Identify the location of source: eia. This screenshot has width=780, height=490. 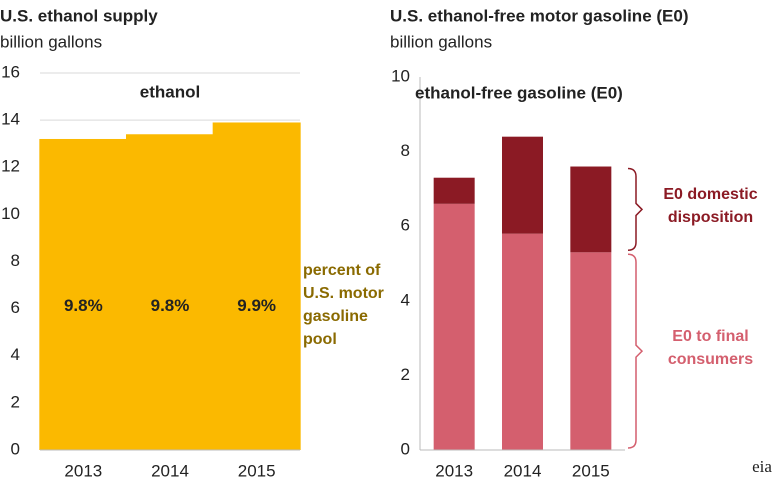
(762, 466).